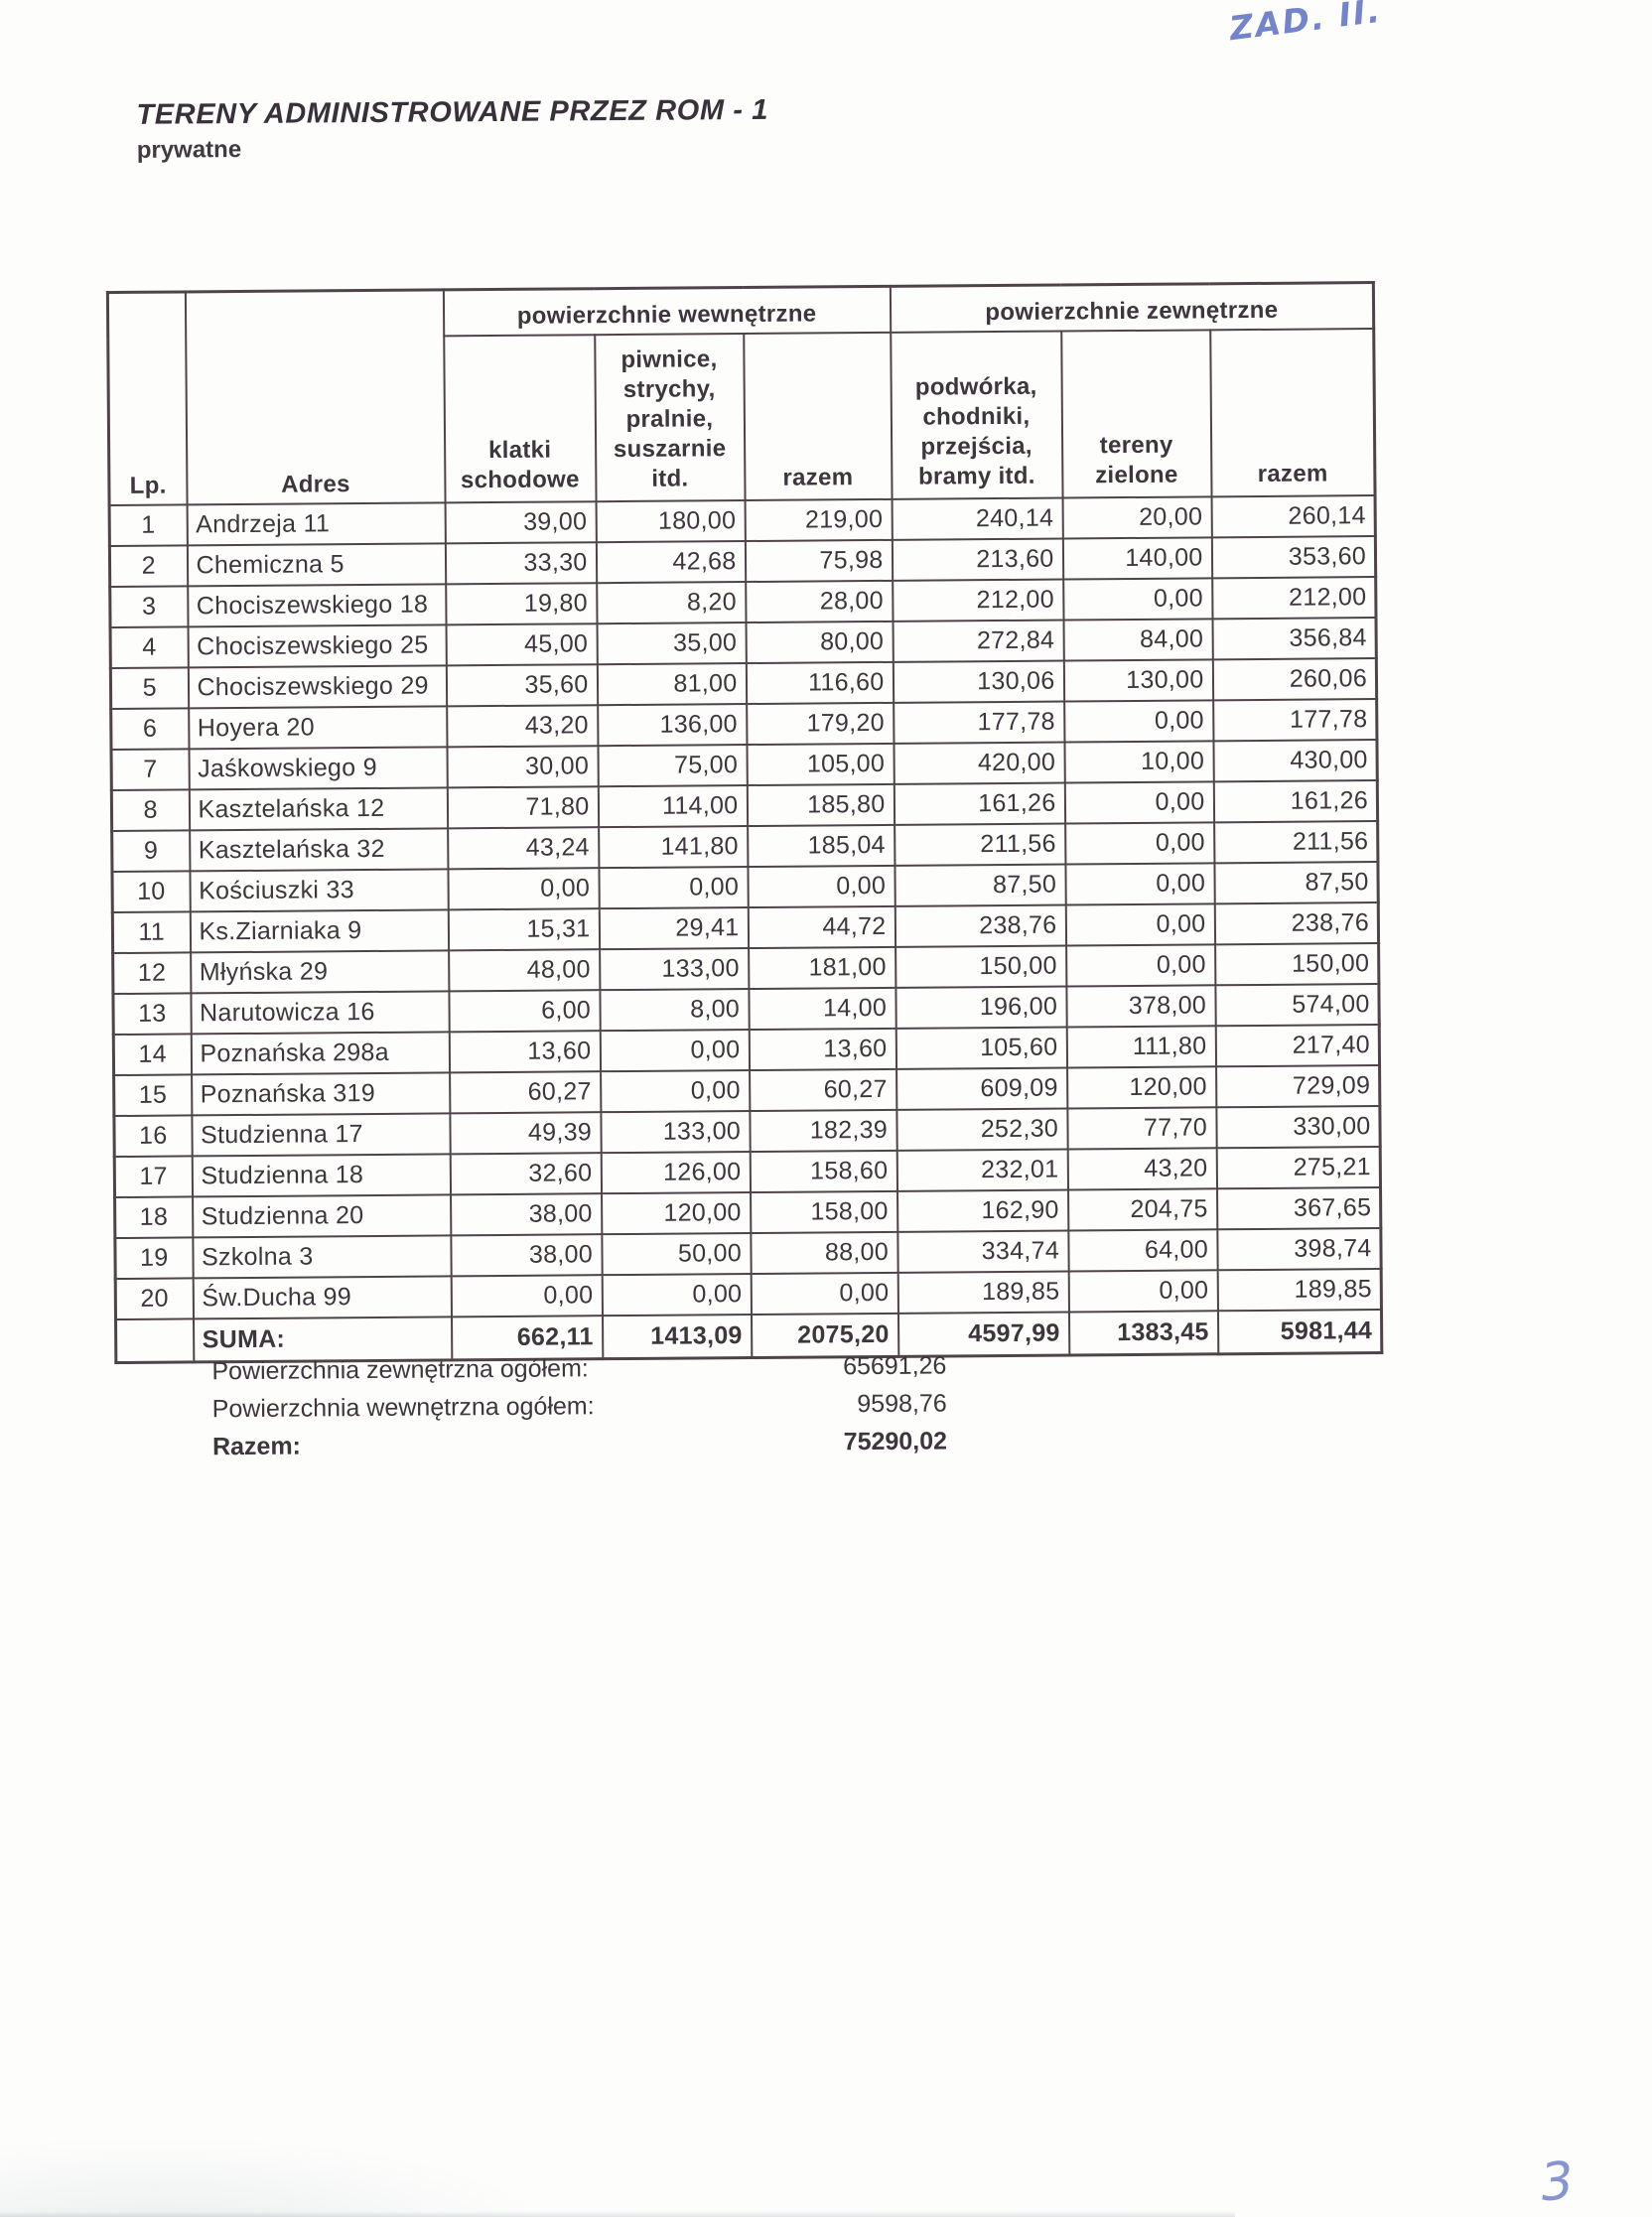  Describe the element at coordinates (674, 928) in the screenshot. I see `value-cell: 29,41` at that location.